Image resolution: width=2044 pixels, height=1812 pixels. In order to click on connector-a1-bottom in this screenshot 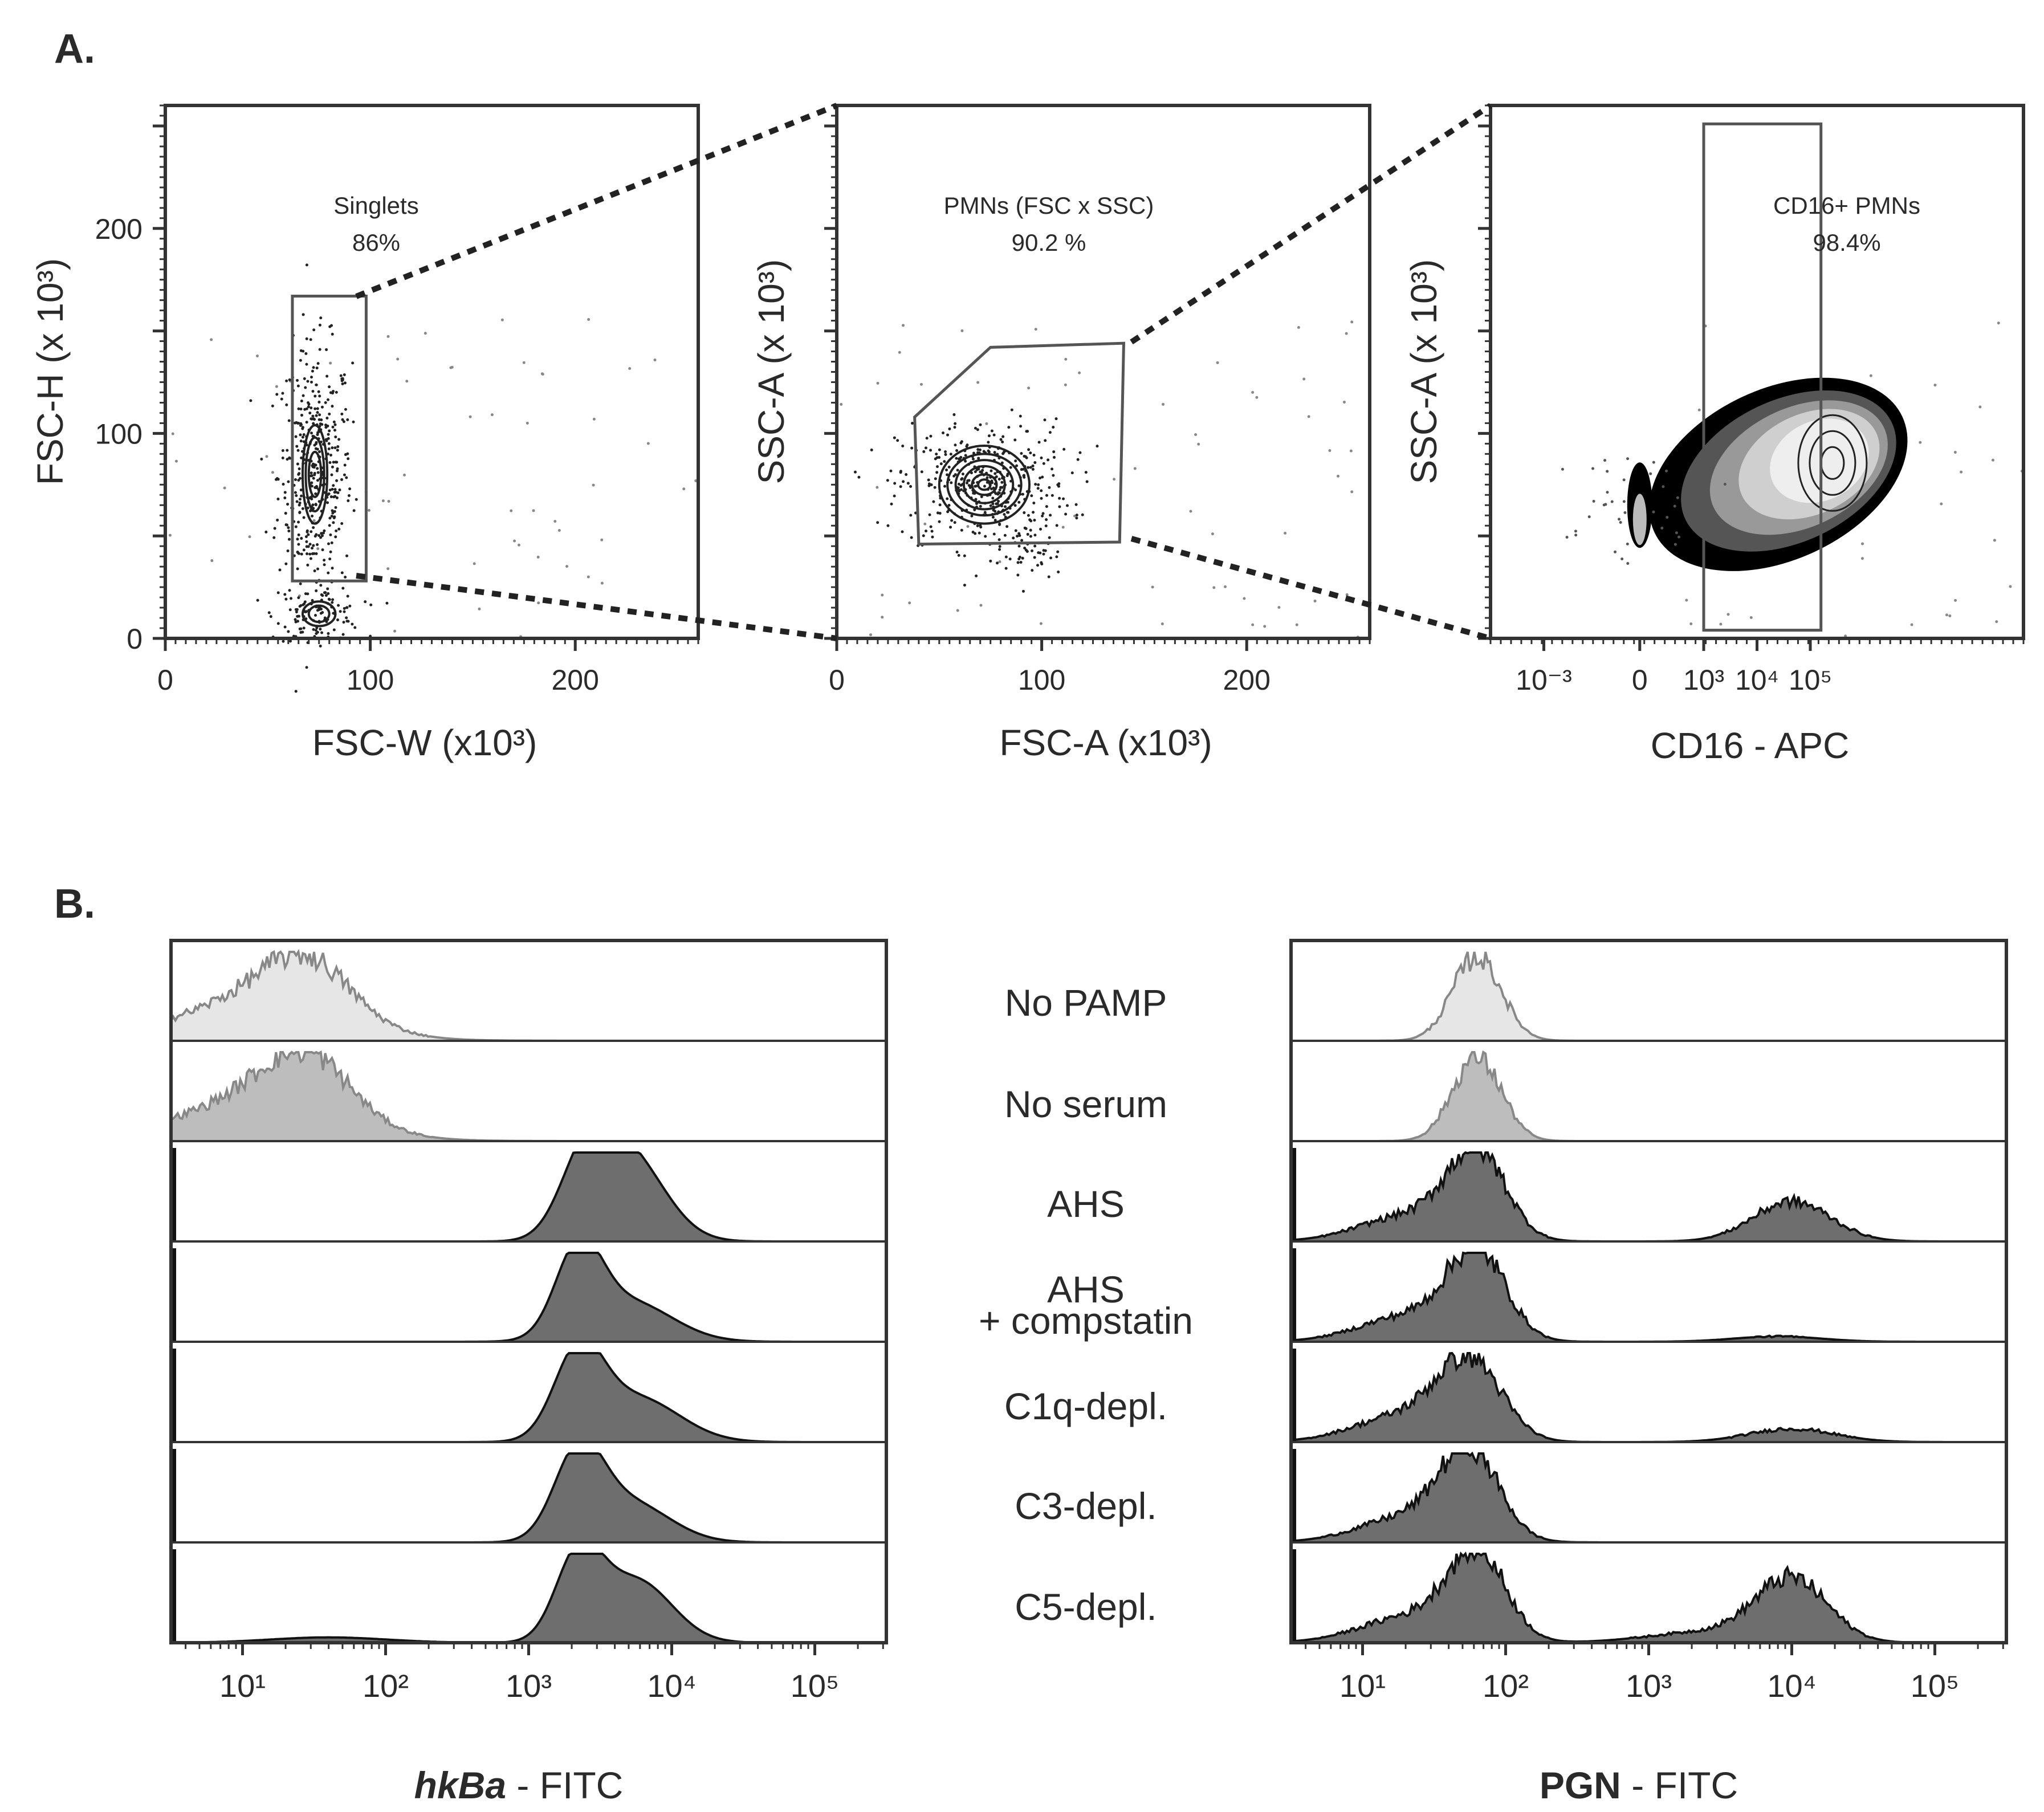, I will do `click(596, 607)`.